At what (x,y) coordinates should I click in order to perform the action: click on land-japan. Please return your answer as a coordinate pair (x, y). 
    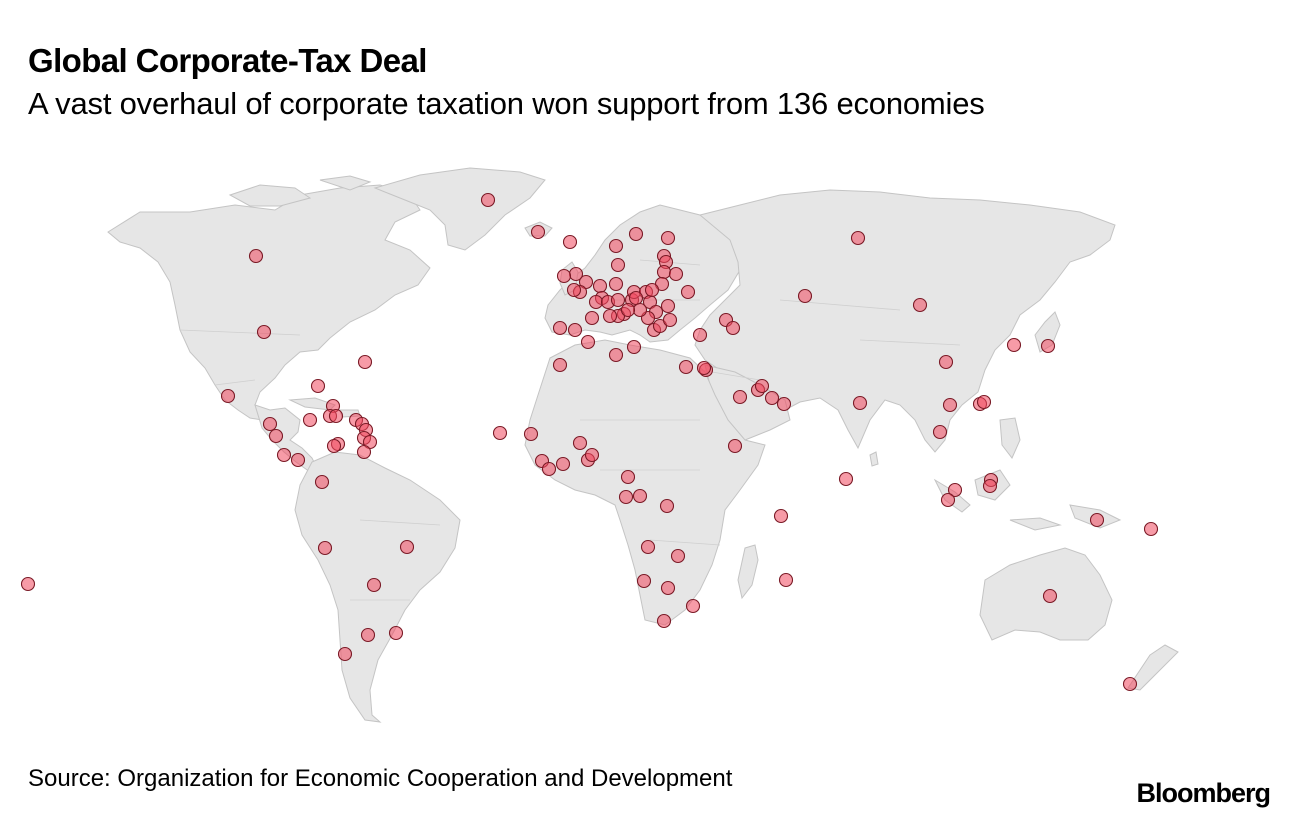
    Looking at the image, I should click on (1047, 332).